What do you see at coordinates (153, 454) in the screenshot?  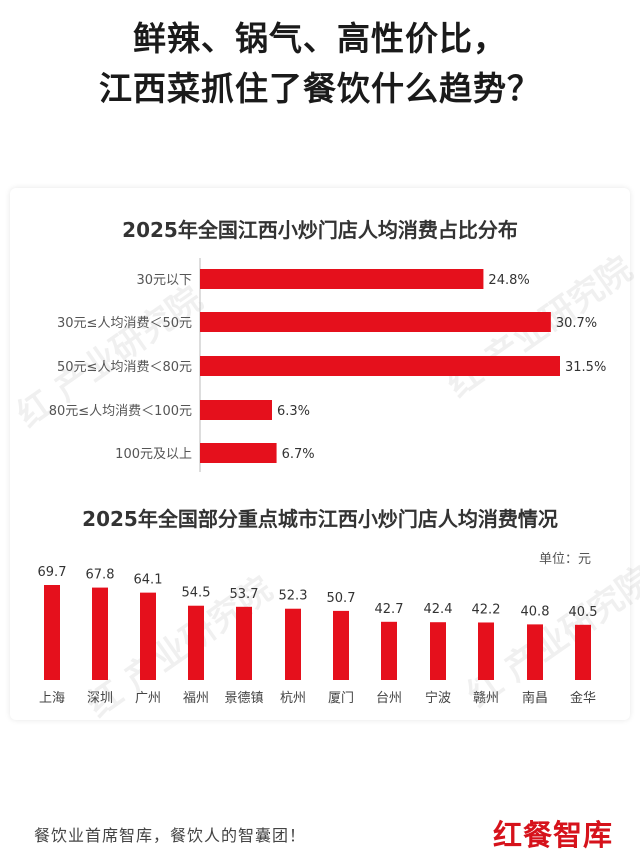 I see `h-category-label: 100元及以上` at bounding box center [153, 454].